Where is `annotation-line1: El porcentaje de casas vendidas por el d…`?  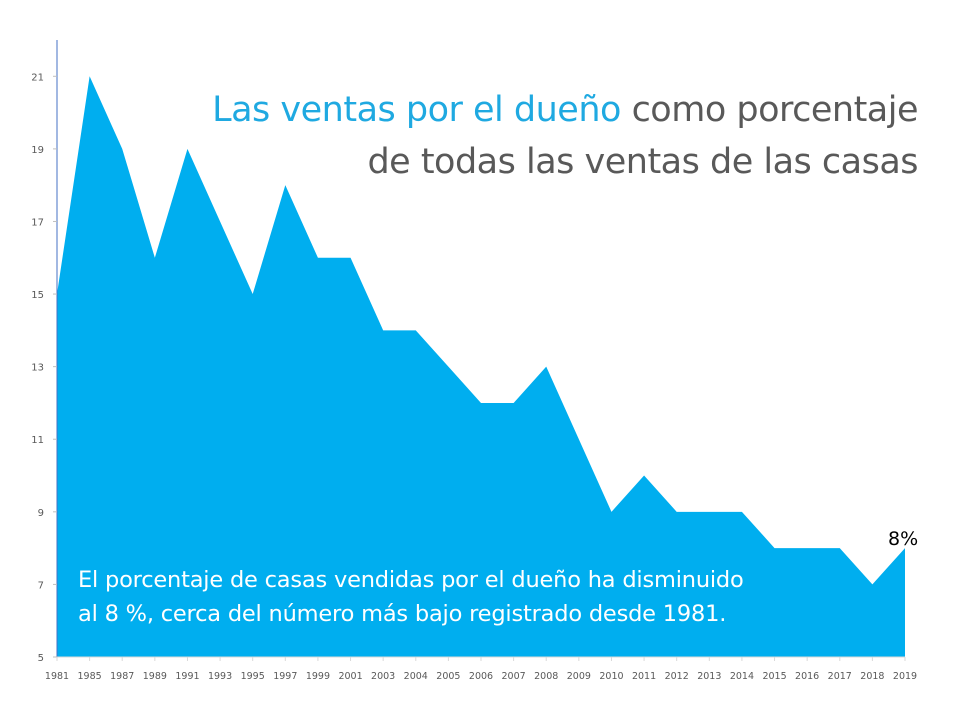
annotation-line1: El porcentaje de casas vendidas por el d… is located at coordinates (411, 580).